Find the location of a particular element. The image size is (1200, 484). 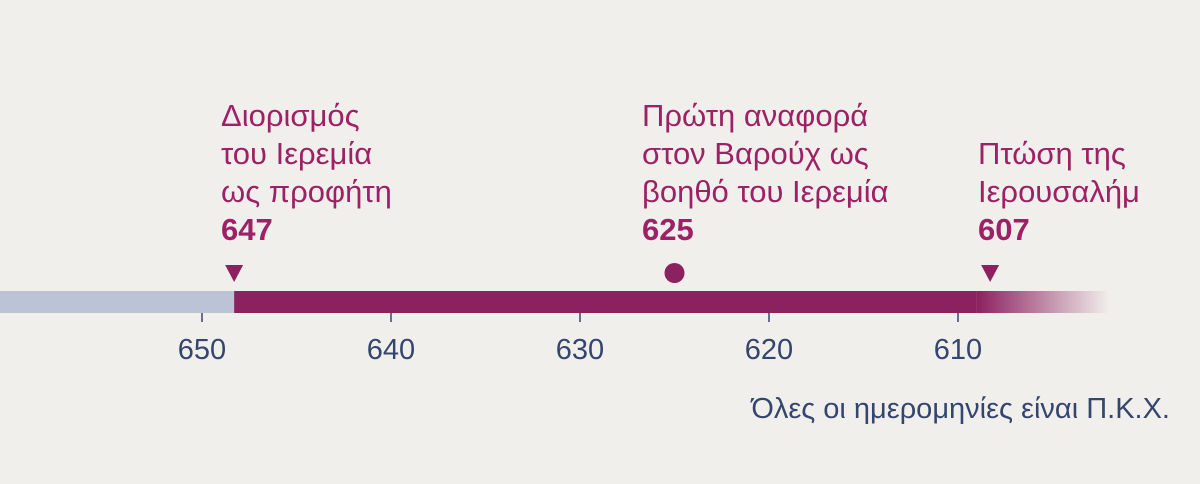

tick-label-630: 630 is located at coordinates (580, 350).